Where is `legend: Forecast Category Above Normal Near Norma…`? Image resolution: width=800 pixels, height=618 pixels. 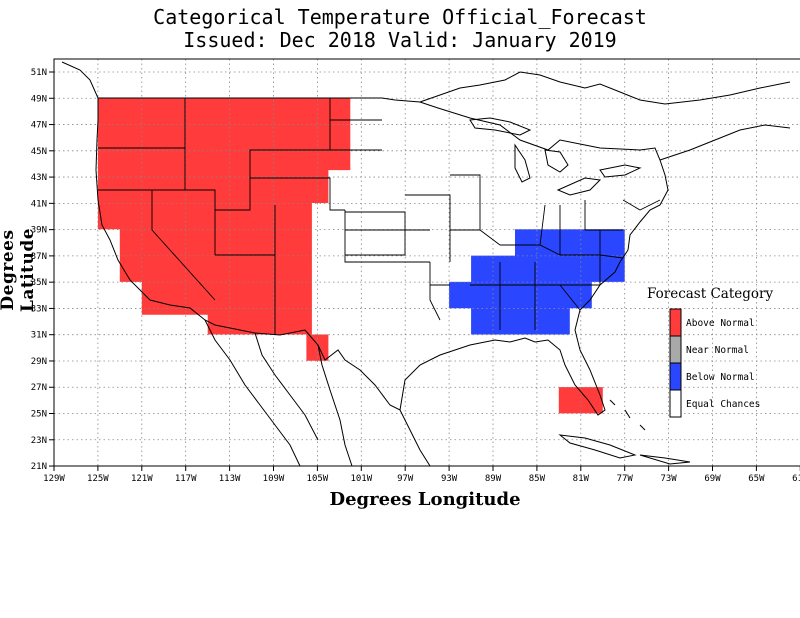 legend: Forecast Category Above Normal Near Norma… is located at coordinates (710, 352).